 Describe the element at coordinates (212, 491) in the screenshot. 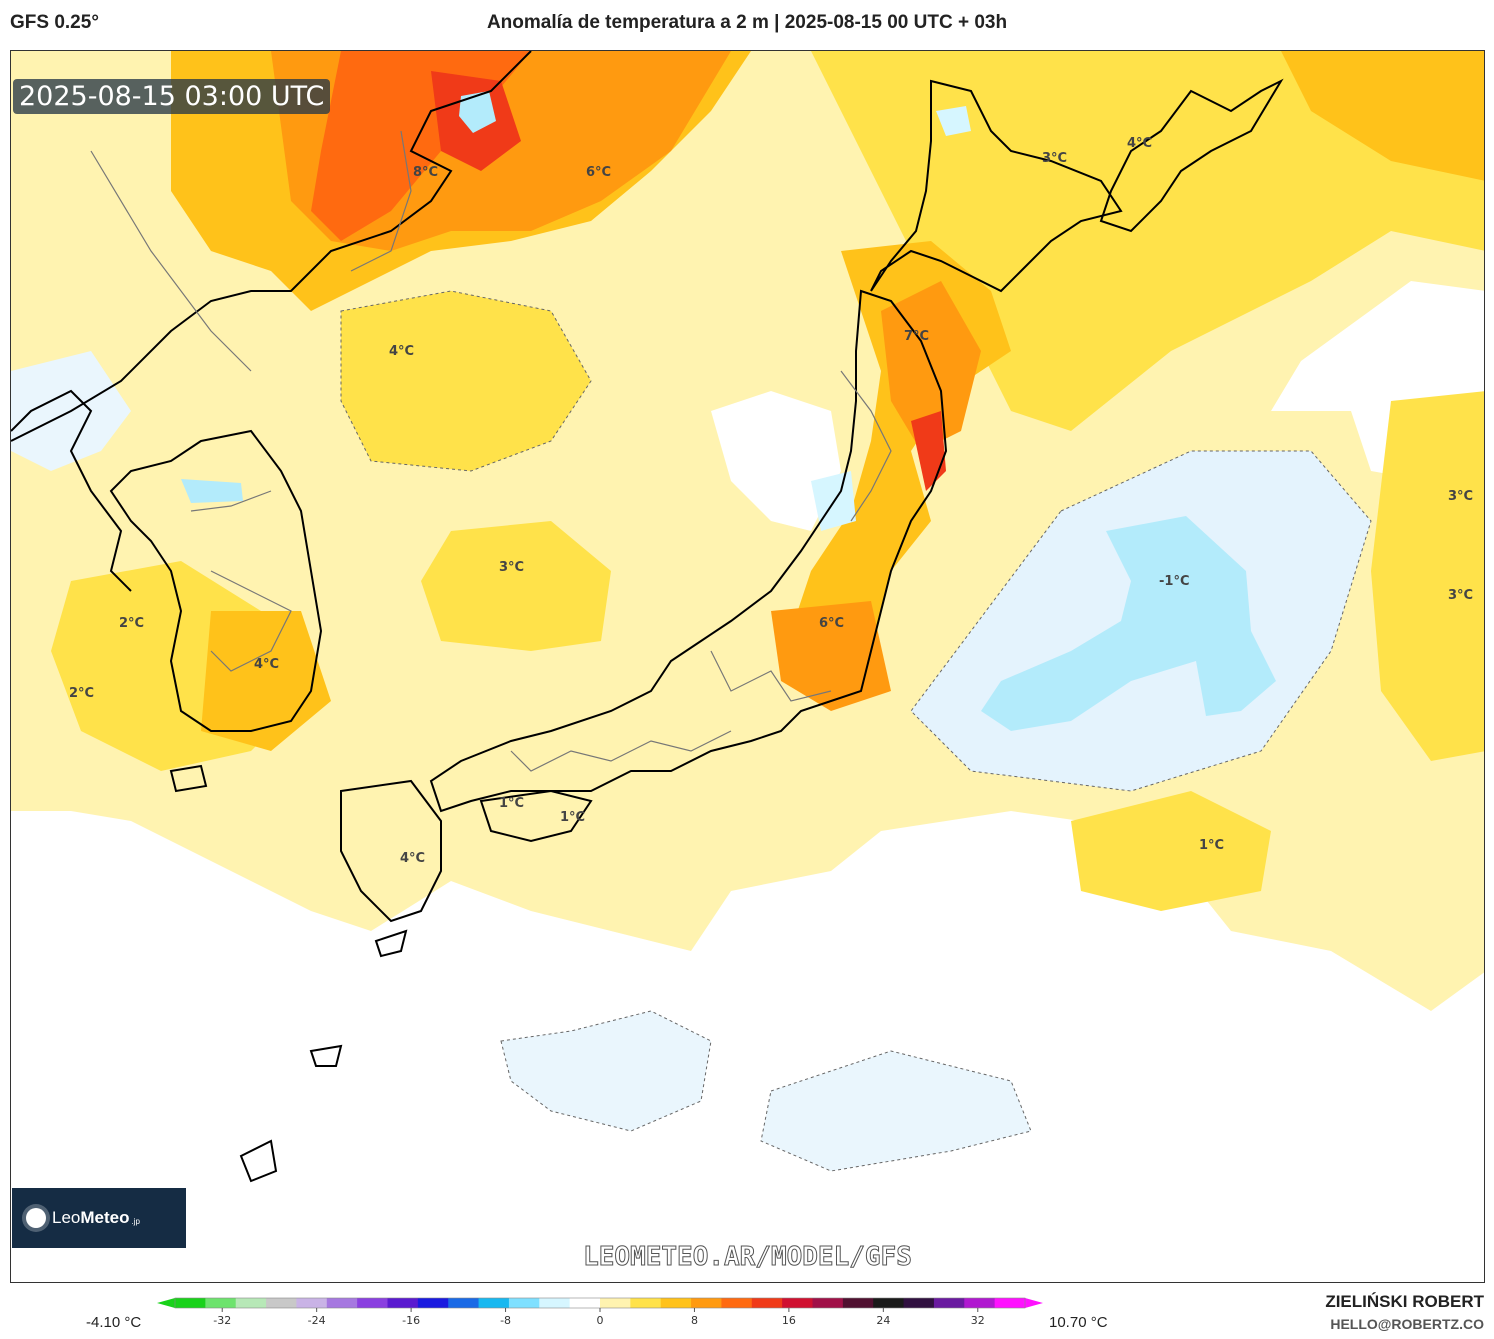

I see `anomaly-field-cold-korea` at that location.